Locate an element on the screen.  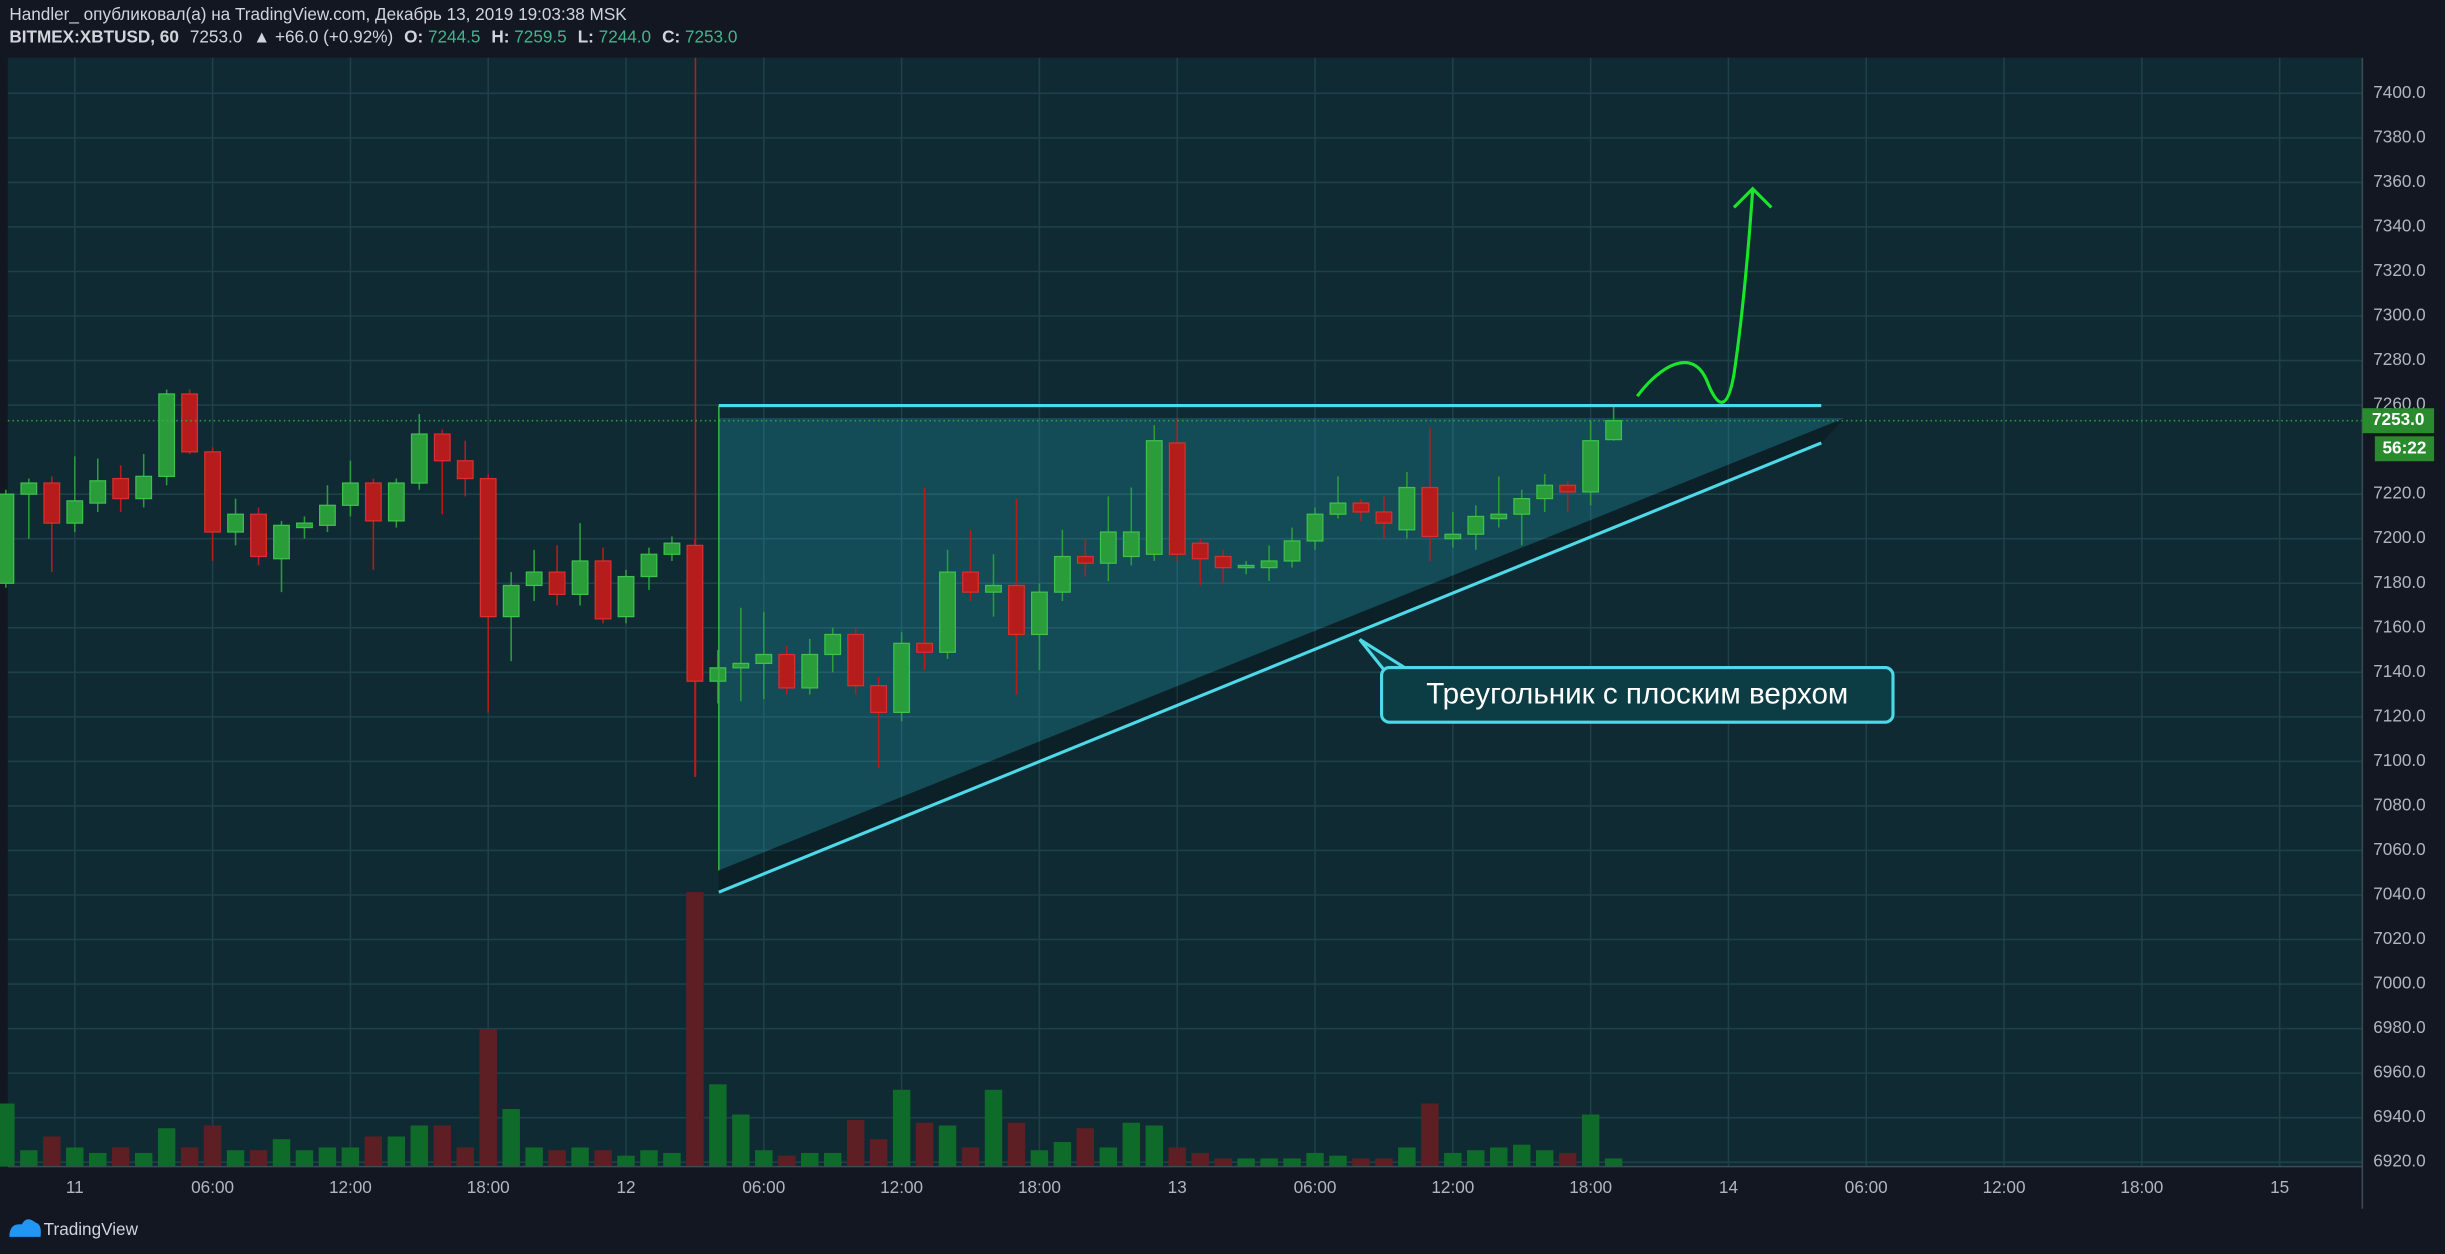
y-tick-label: 7280.0 is located at coordinates (2399, 359).